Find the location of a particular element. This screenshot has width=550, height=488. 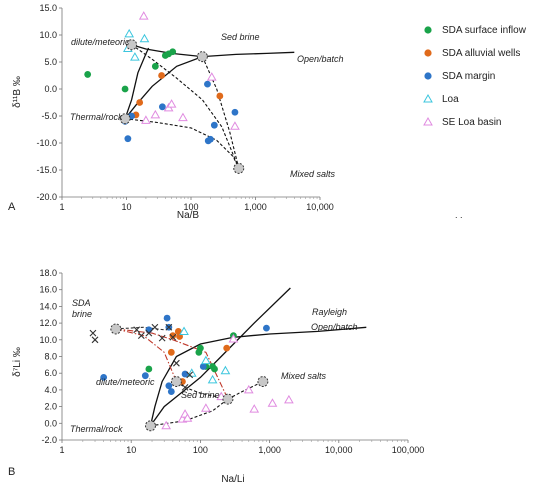

panel-b-annotation-thermal-rock: Thermal/rock is located at coordinates (96, 429).